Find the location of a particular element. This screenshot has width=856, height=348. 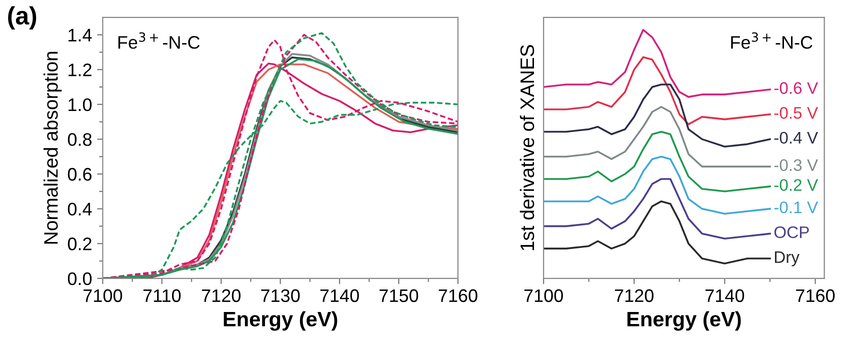

x-tick-label: 7130 is located at coordinates (280, 295).